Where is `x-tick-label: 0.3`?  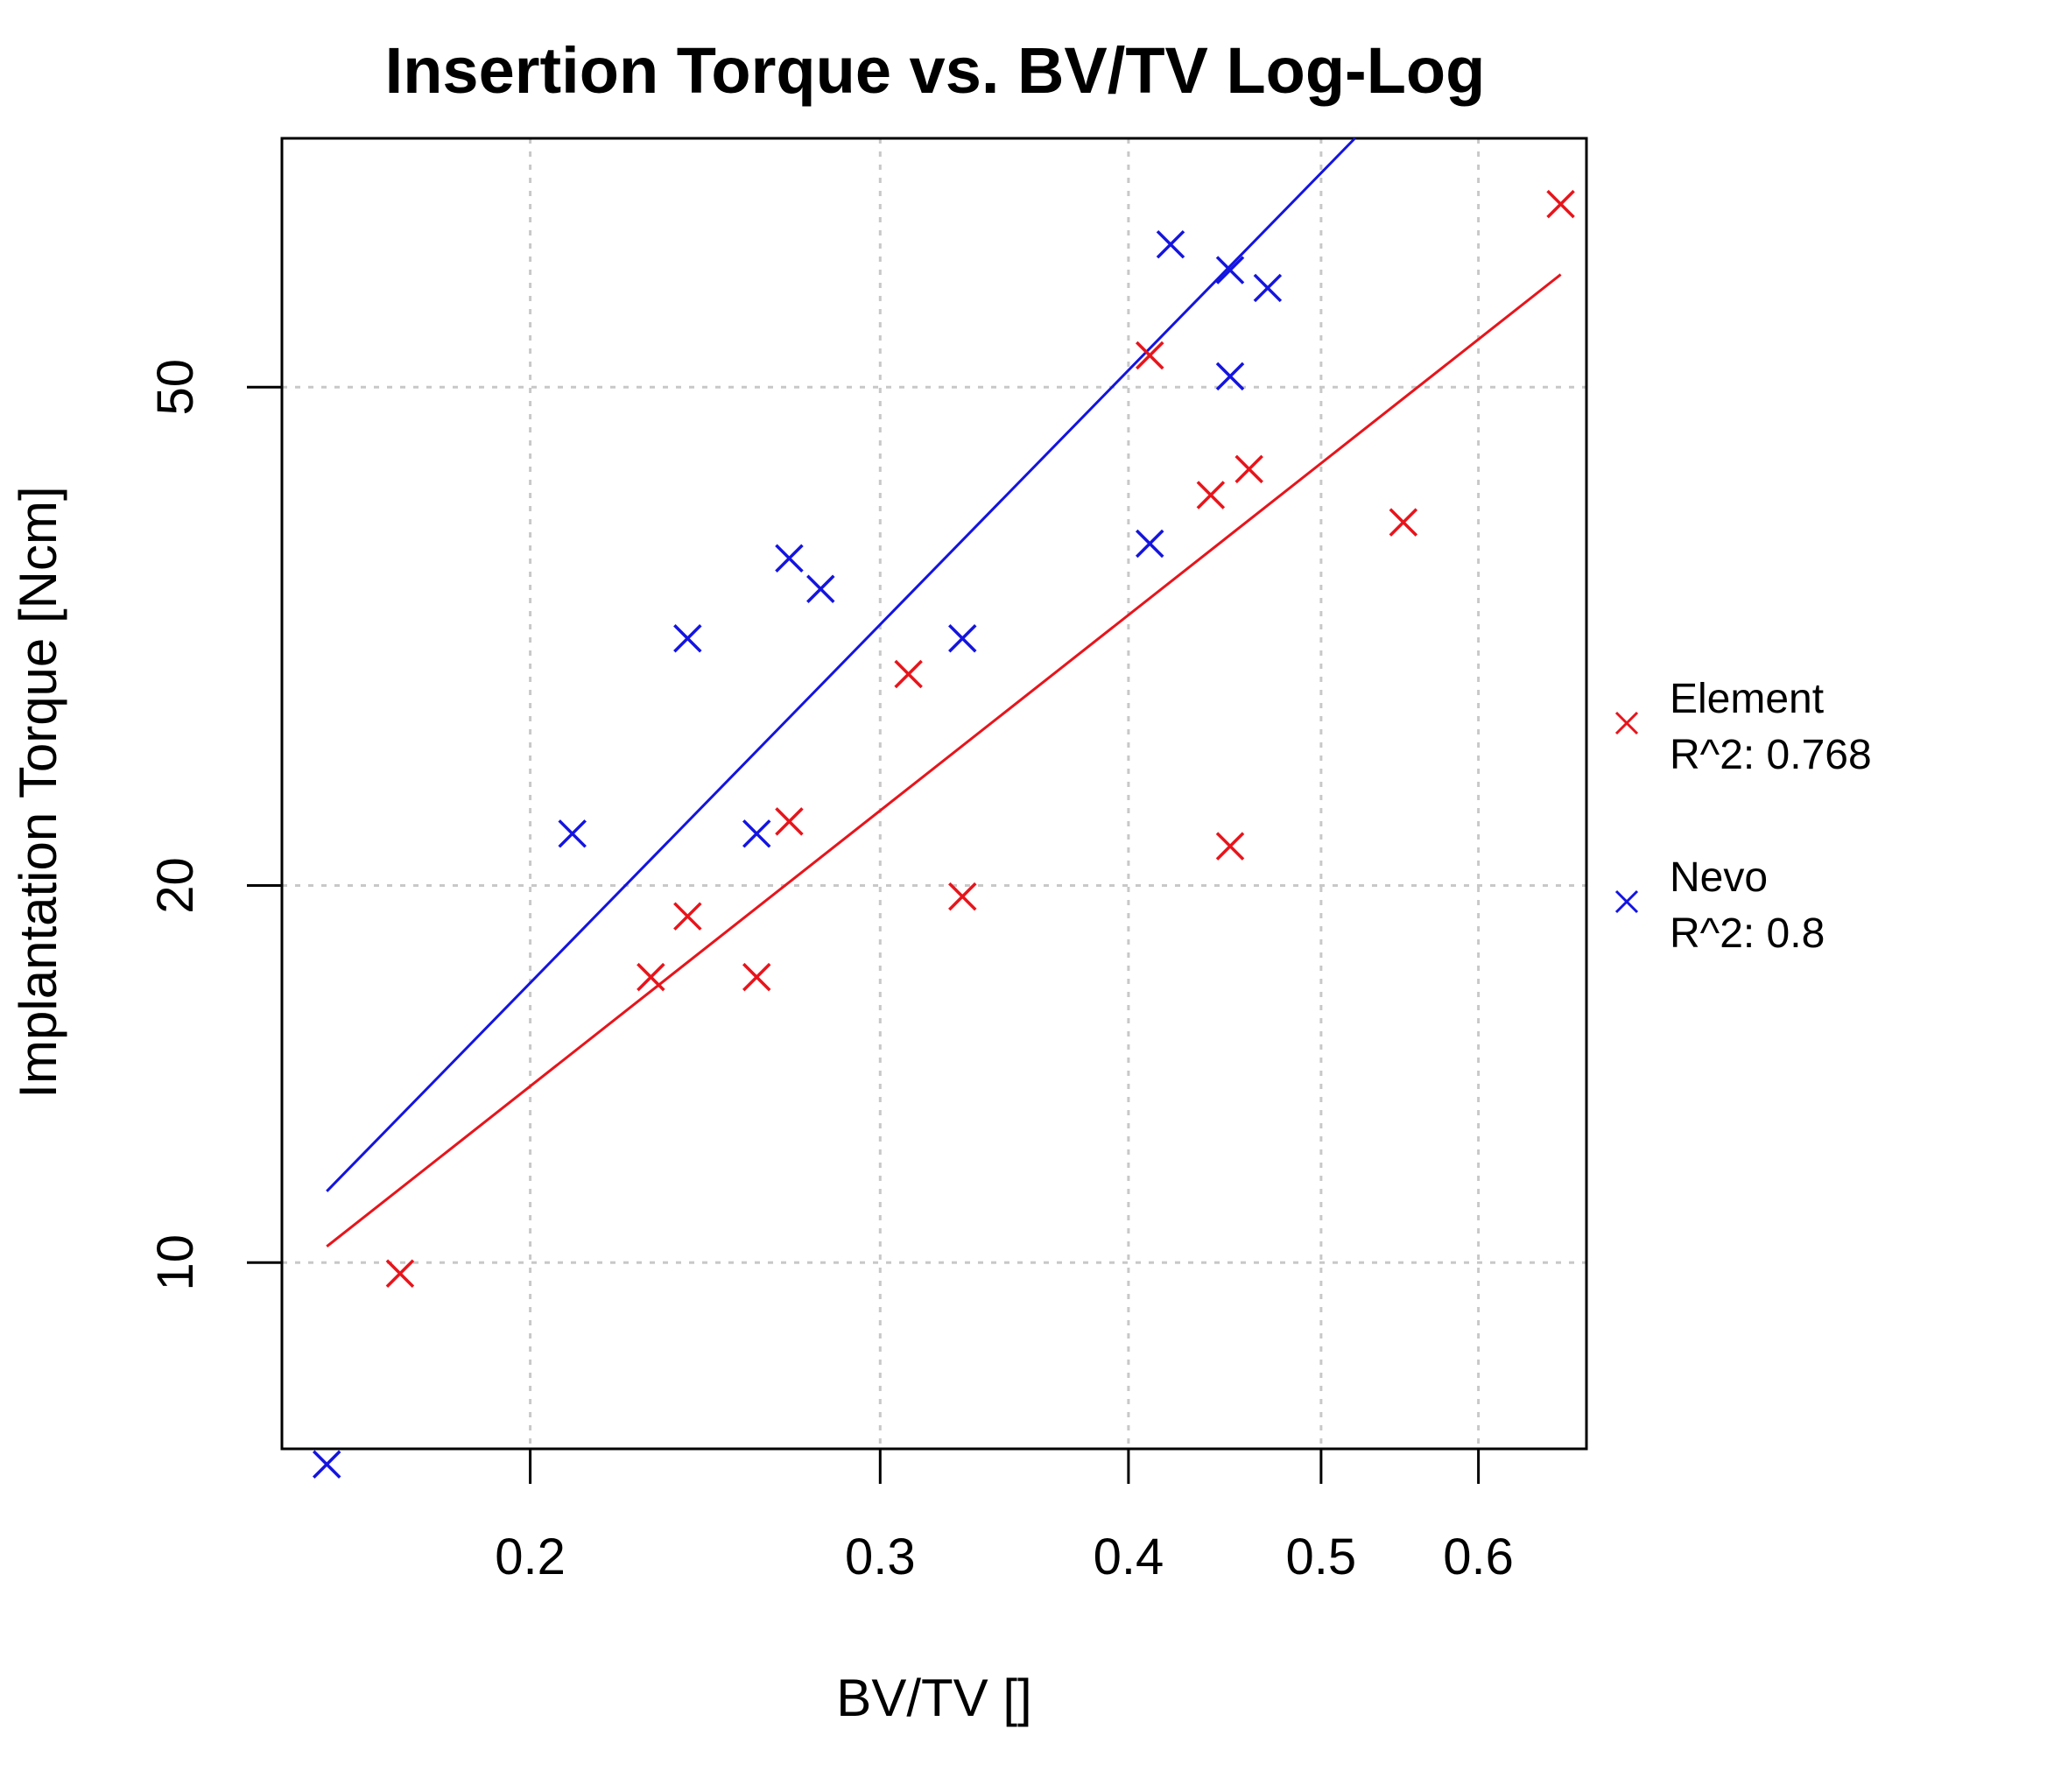 x-tick-label: 0.3 is located at coordinates (880, 1557).